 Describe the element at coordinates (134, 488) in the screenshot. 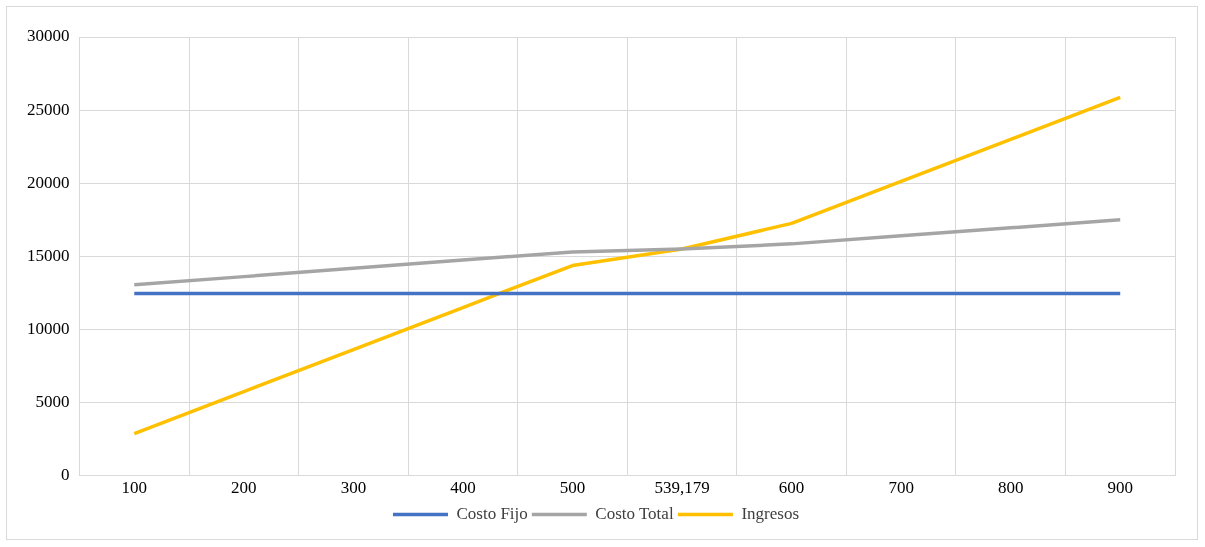

I see `x-tick-label: 100` at that location.